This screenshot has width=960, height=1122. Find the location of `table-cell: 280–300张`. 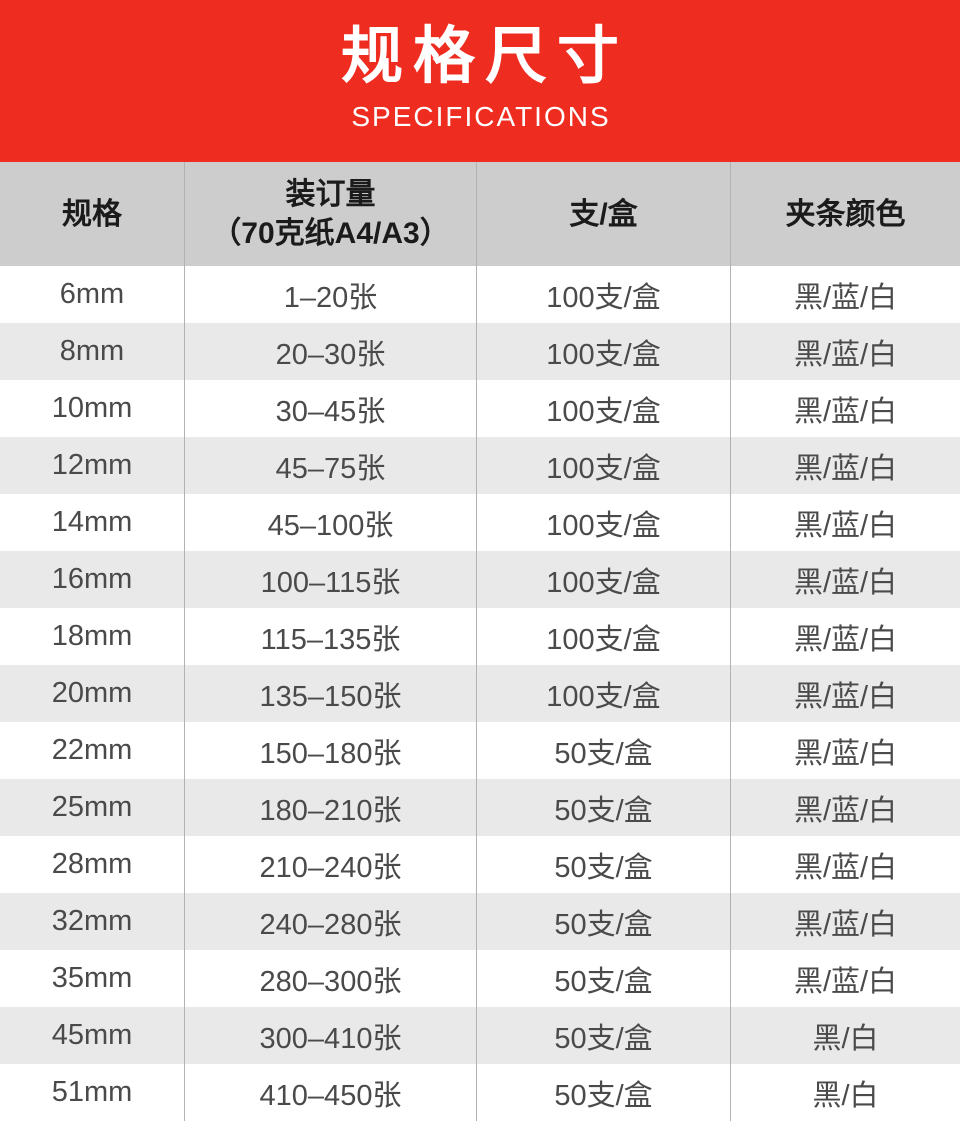

table-cell: 280–300张 is located at coordinates (330, 978).